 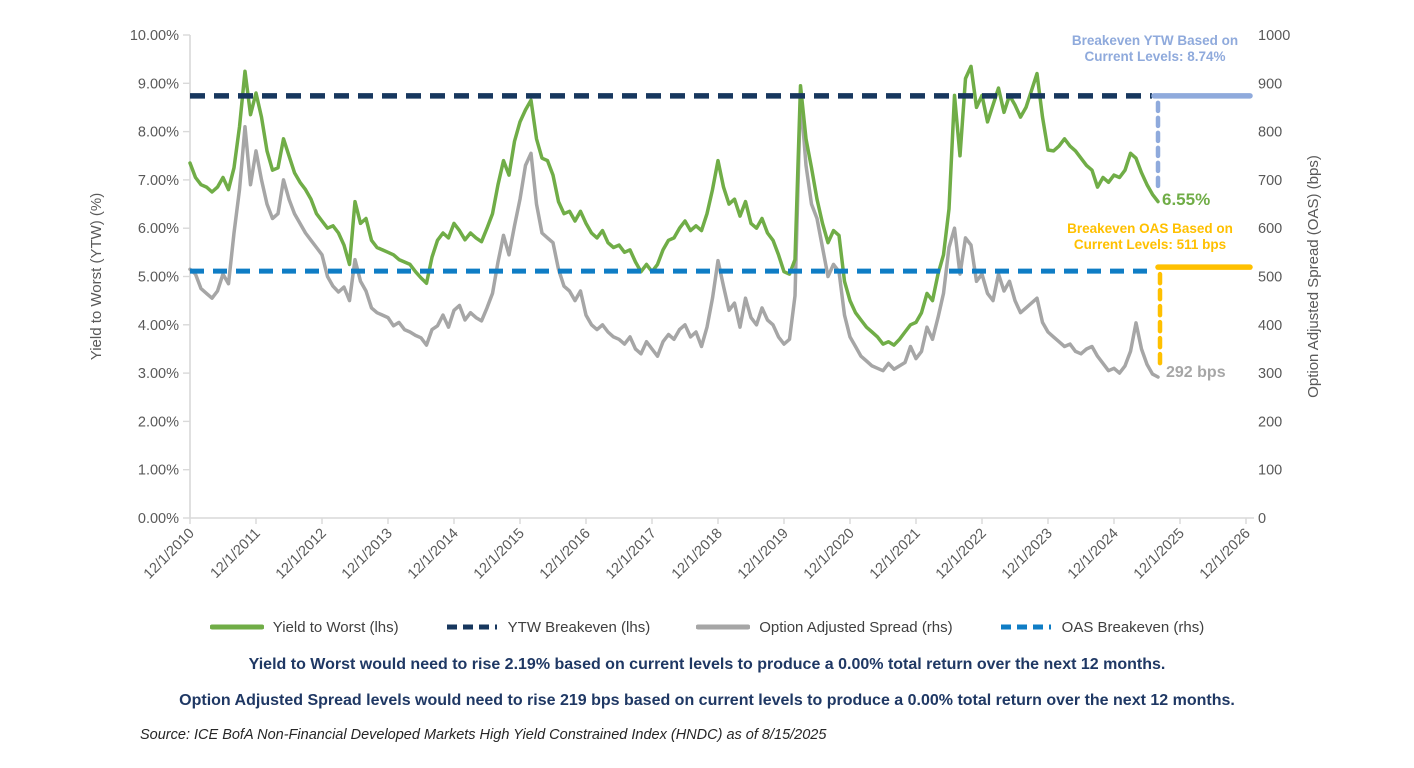 I want to click on svg-text: 1000, so click(x=1274, y=36).